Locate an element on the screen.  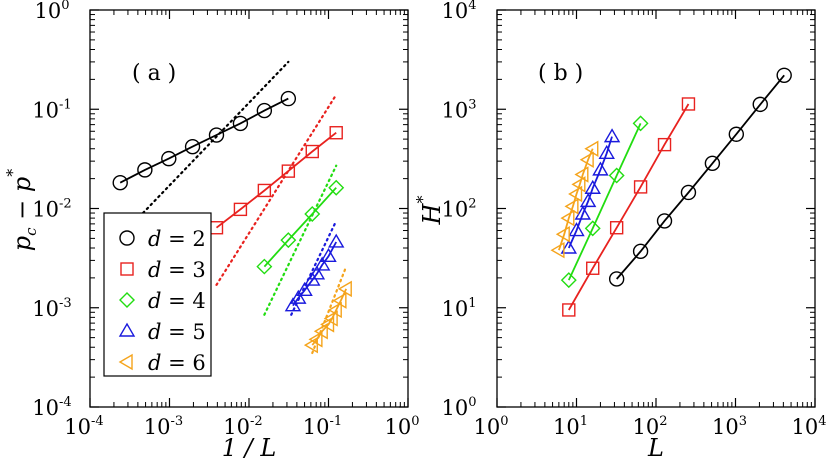
x-tick-exponent: 4 is located at coordinates (822, 421).